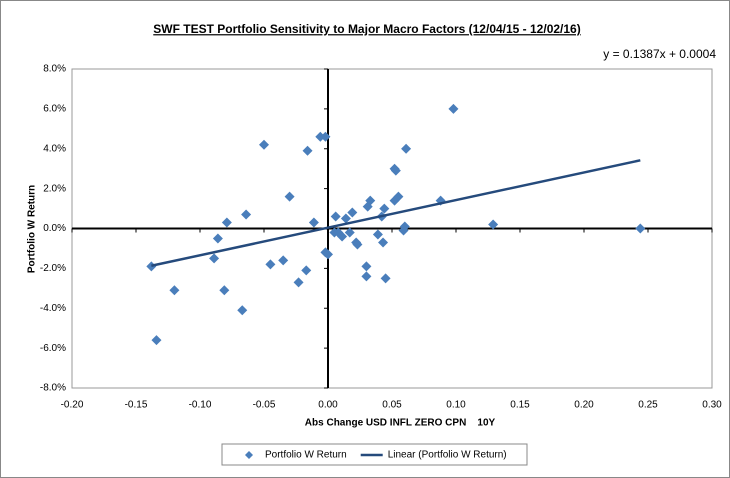 The image size is (730, 478). What do you see at coordinates (72, 405) in the screenshot?
I see `x-tick-label: -0.20` at bounding box center [72, 405].